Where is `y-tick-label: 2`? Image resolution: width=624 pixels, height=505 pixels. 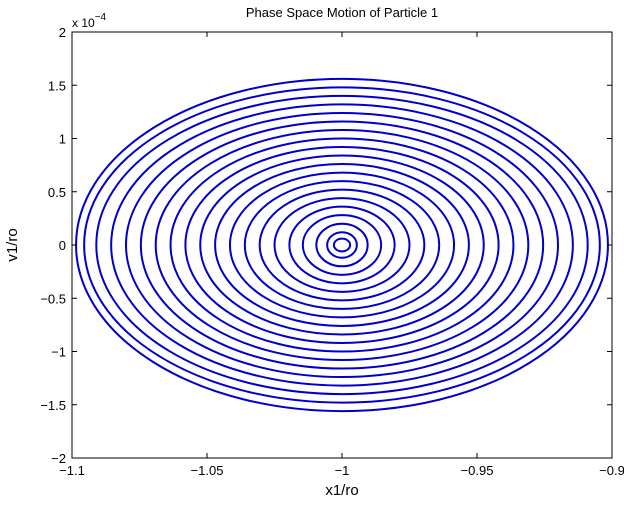
y-tick-label: 2 is located at coordinates (62, 32).